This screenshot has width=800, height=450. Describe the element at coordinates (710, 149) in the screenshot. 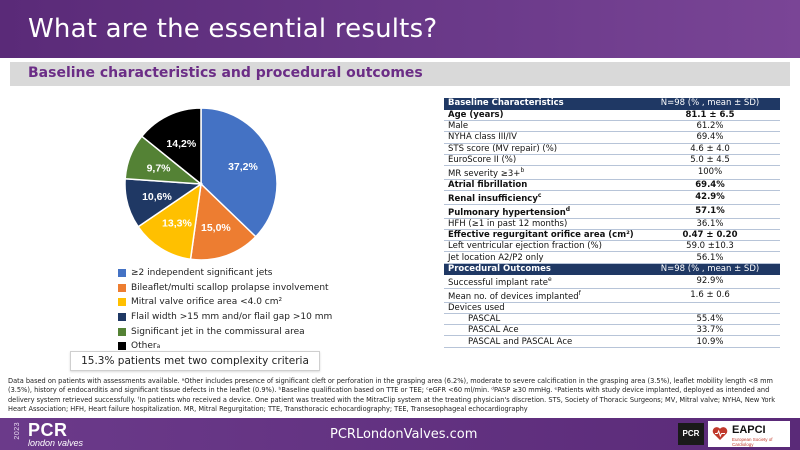

I see `baseline-row-3-value: 4.6 ± 4.0` at that location.